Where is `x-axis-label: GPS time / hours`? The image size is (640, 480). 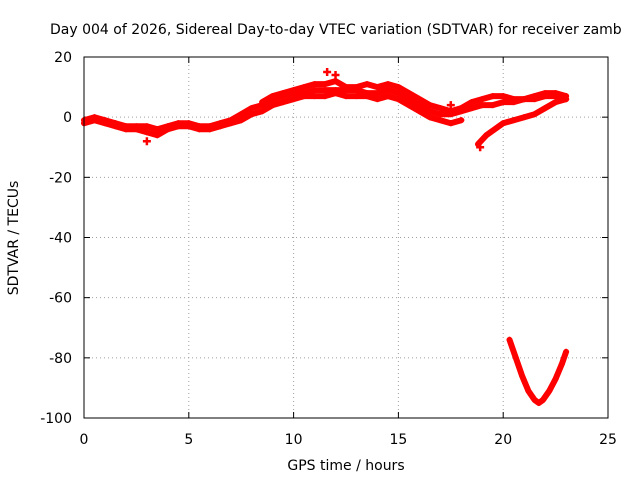 x-axis-label: GPS time / hours is located at coordinates (345, 466).